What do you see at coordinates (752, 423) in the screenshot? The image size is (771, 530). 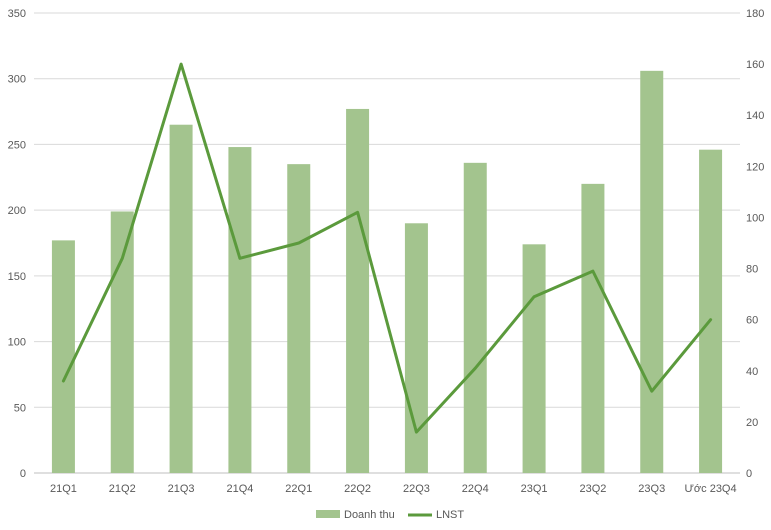 I see `y-right-tick-label: 20` at bounding box center [752, 423].